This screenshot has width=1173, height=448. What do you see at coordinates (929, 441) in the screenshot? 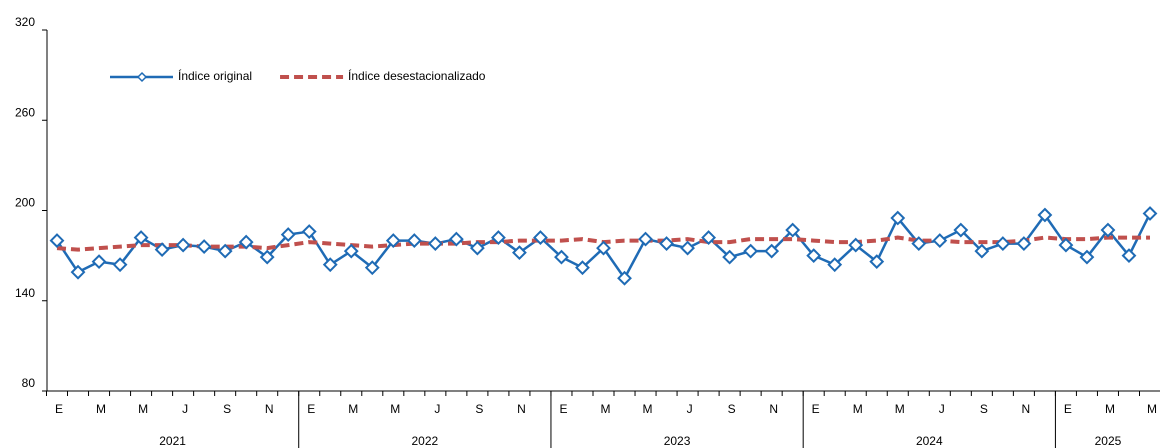
I see `year-label: 2024` at bounding box center [929, 441].